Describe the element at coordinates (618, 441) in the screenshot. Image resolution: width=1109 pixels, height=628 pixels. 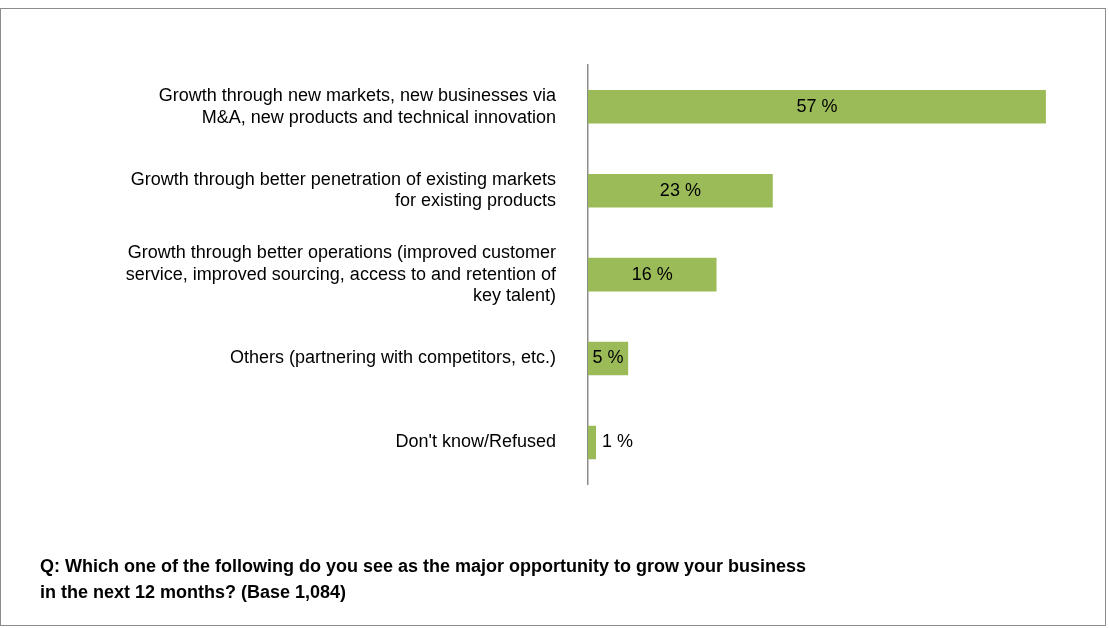
I see `data-label: 1 %` at that location.